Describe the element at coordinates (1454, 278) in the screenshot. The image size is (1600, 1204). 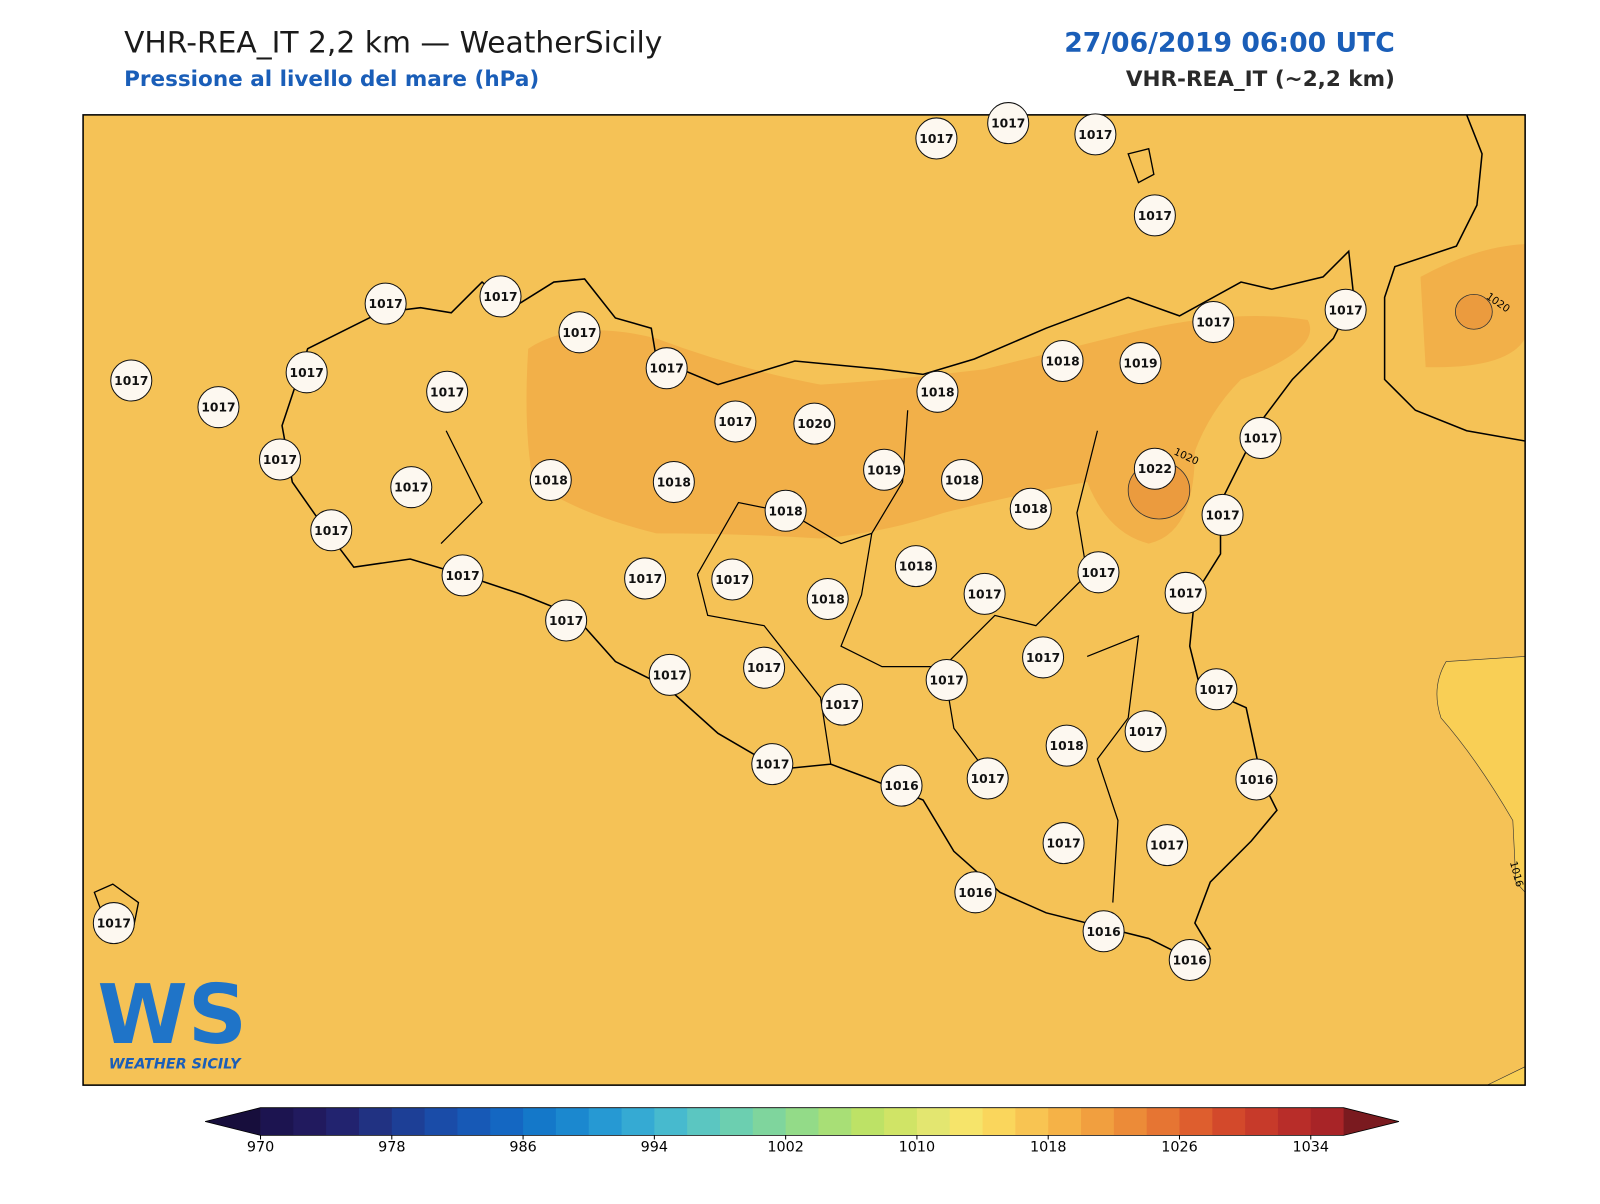
I see `calabria-coastline` at that location.